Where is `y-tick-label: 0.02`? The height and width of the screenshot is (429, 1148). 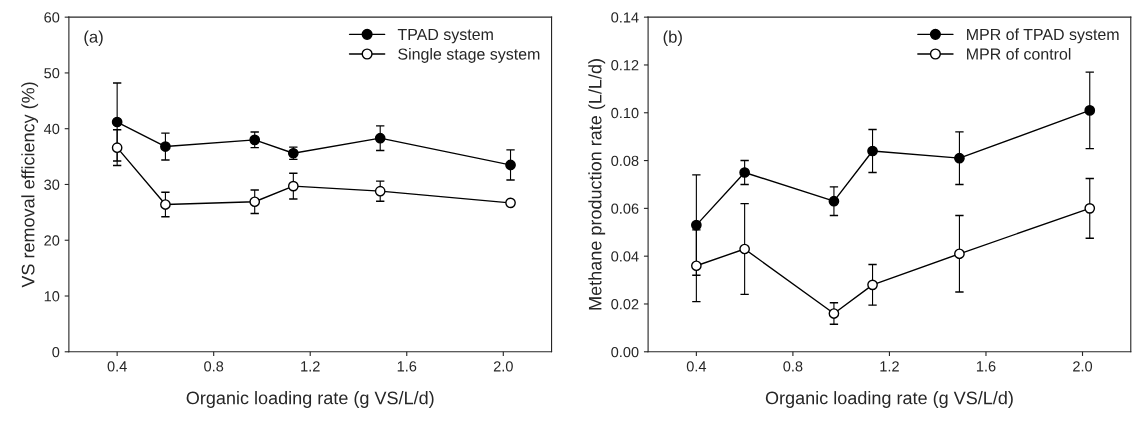 y-tick-label: 0.02 is located at coordinates (625, 304).